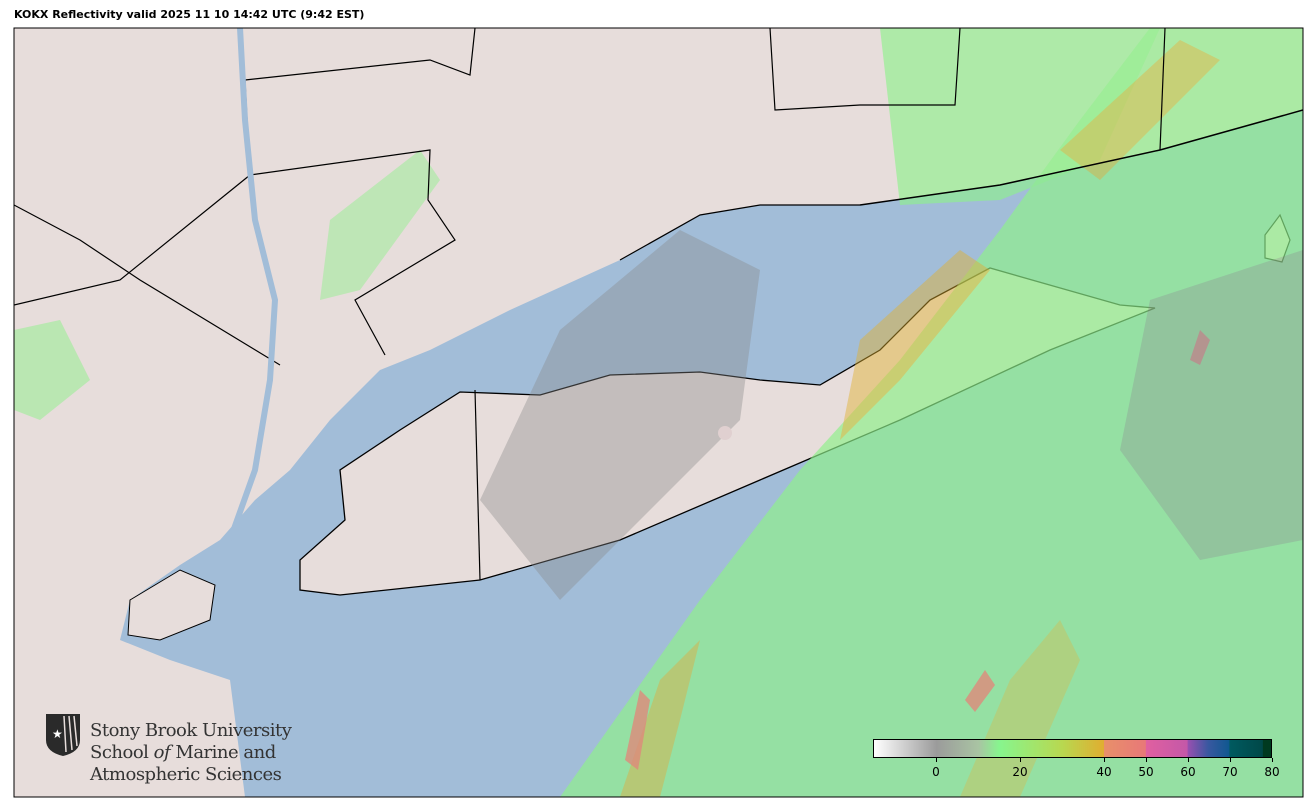  What do you see at coordinates (52, 370) in the screenshot?
I see `echo-band-west` at bounding box center [52, 370].